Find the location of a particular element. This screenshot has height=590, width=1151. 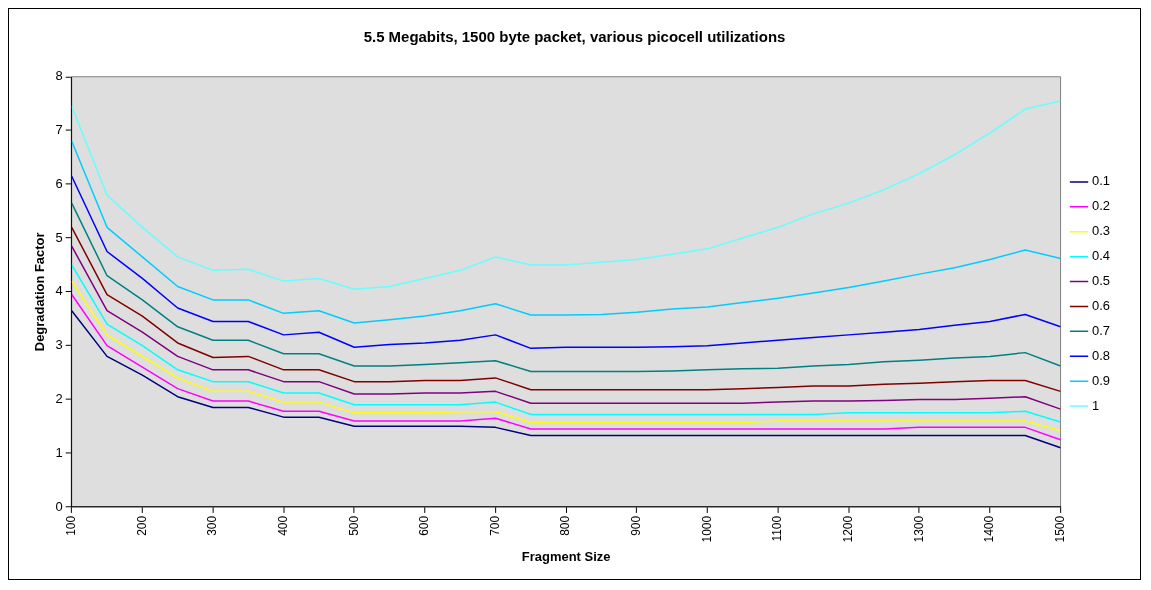

x-tick-label: 500 is located at coordinates (353, 525).